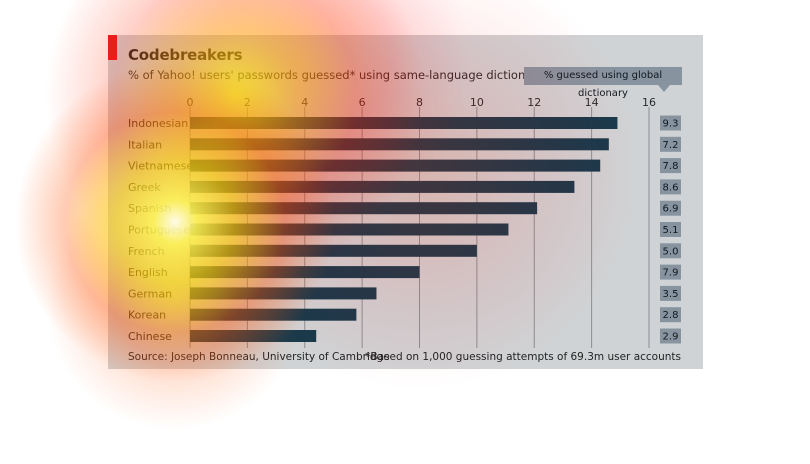  I want to click on x-tick-label: 6, so click(362, 102).